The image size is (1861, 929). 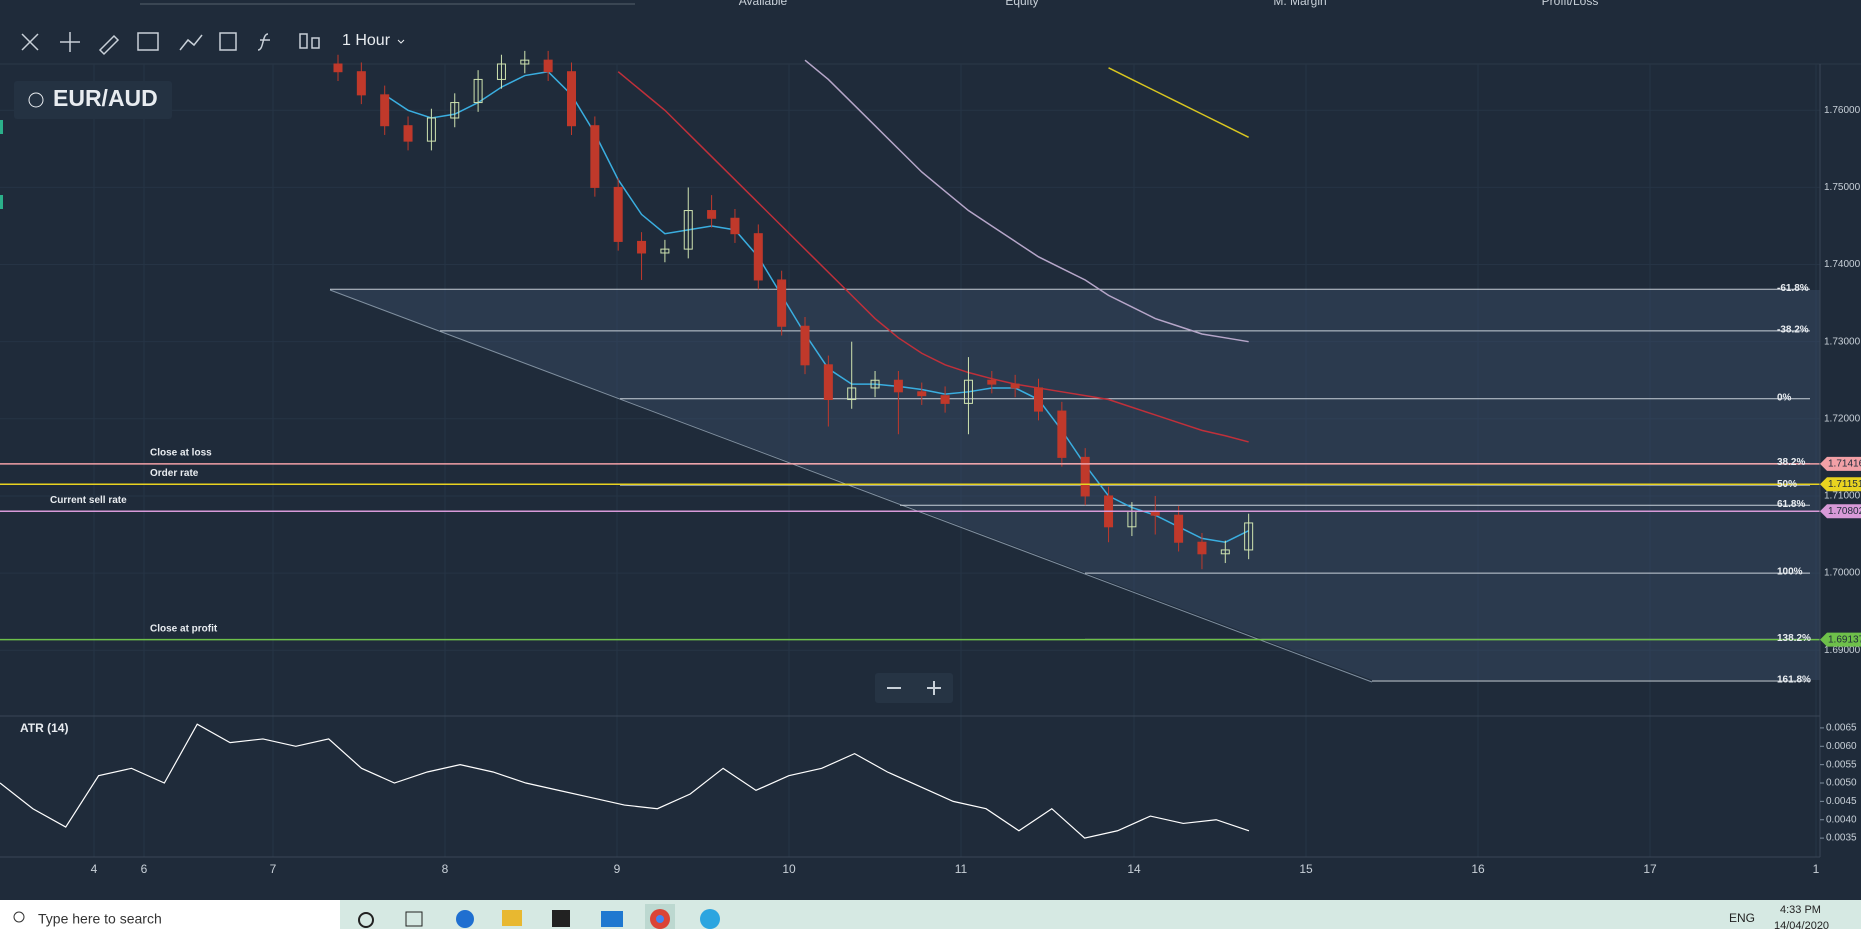 What do you see at coordinates (1299, 4) in the screenshot?
I see `header-label: M. Margin` at bounding box center [1299, 4].